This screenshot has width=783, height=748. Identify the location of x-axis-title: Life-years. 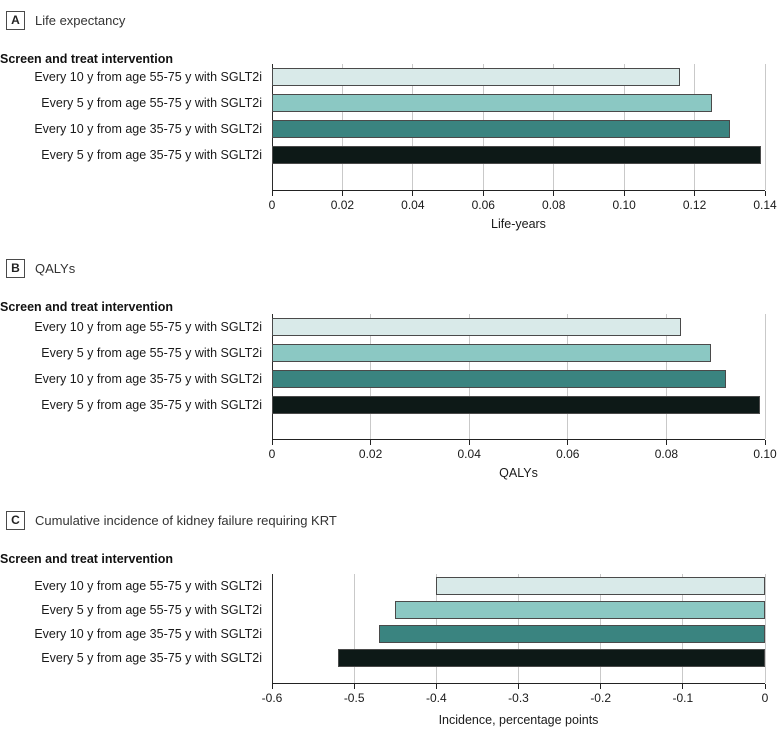
(518, 224).